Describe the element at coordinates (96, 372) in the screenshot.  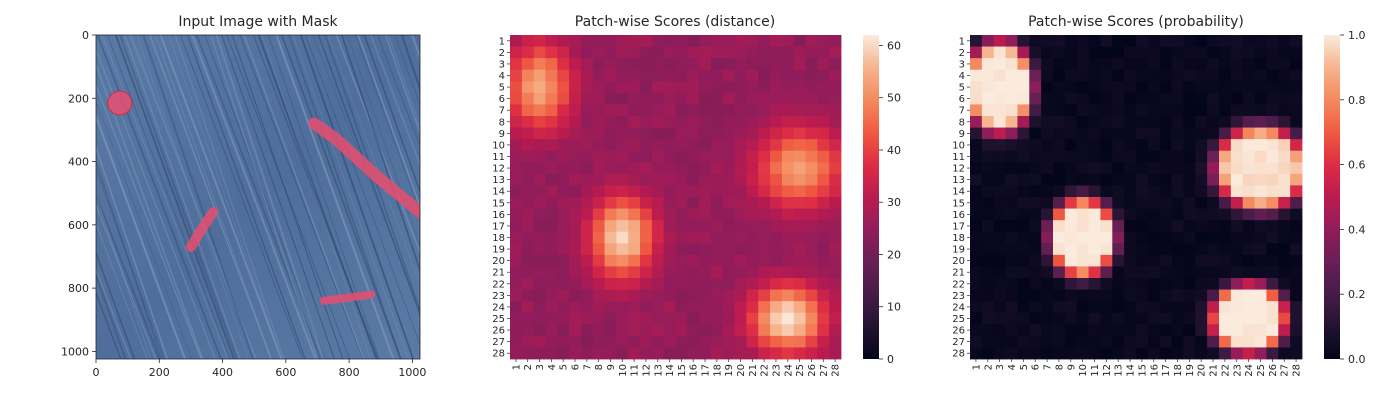
I see `image-x-tick-label: 0` at that location.